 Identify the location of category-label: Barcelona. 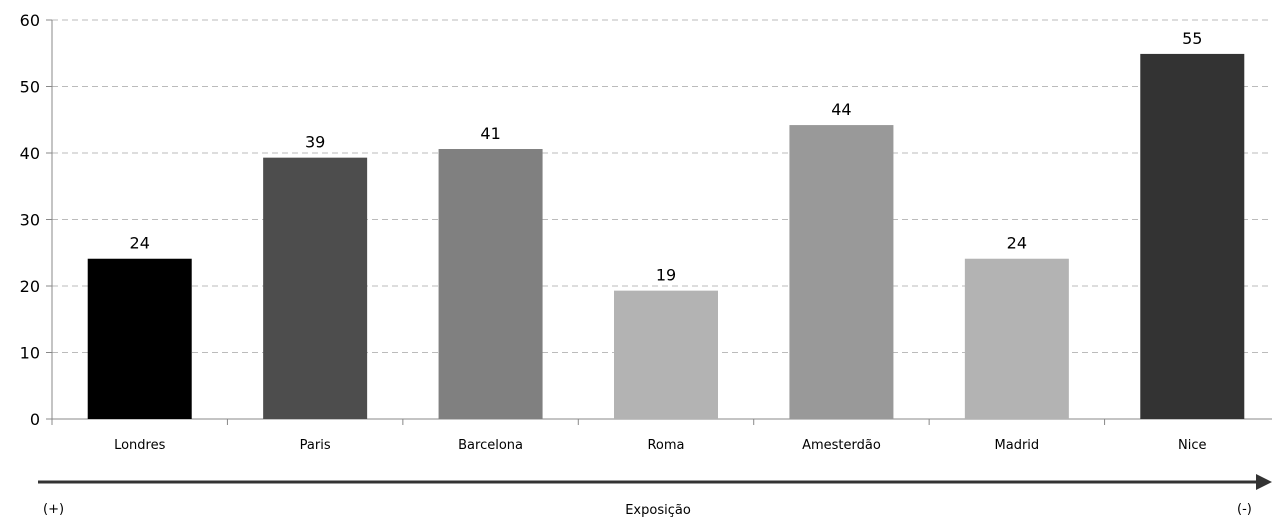
(490, 445).